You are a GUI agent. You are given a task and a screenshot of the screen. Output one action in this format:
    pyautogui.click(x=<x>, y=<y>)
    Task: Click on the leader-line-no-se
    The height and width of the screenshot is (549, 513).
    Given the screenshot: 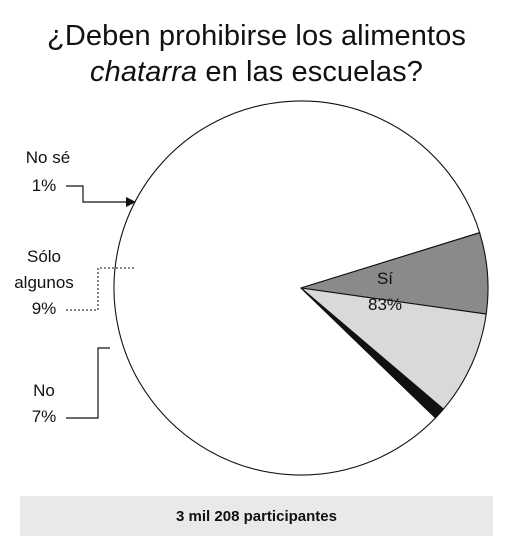 What is the action you would take?
    pyautogui.click(x=97, y=194)
    